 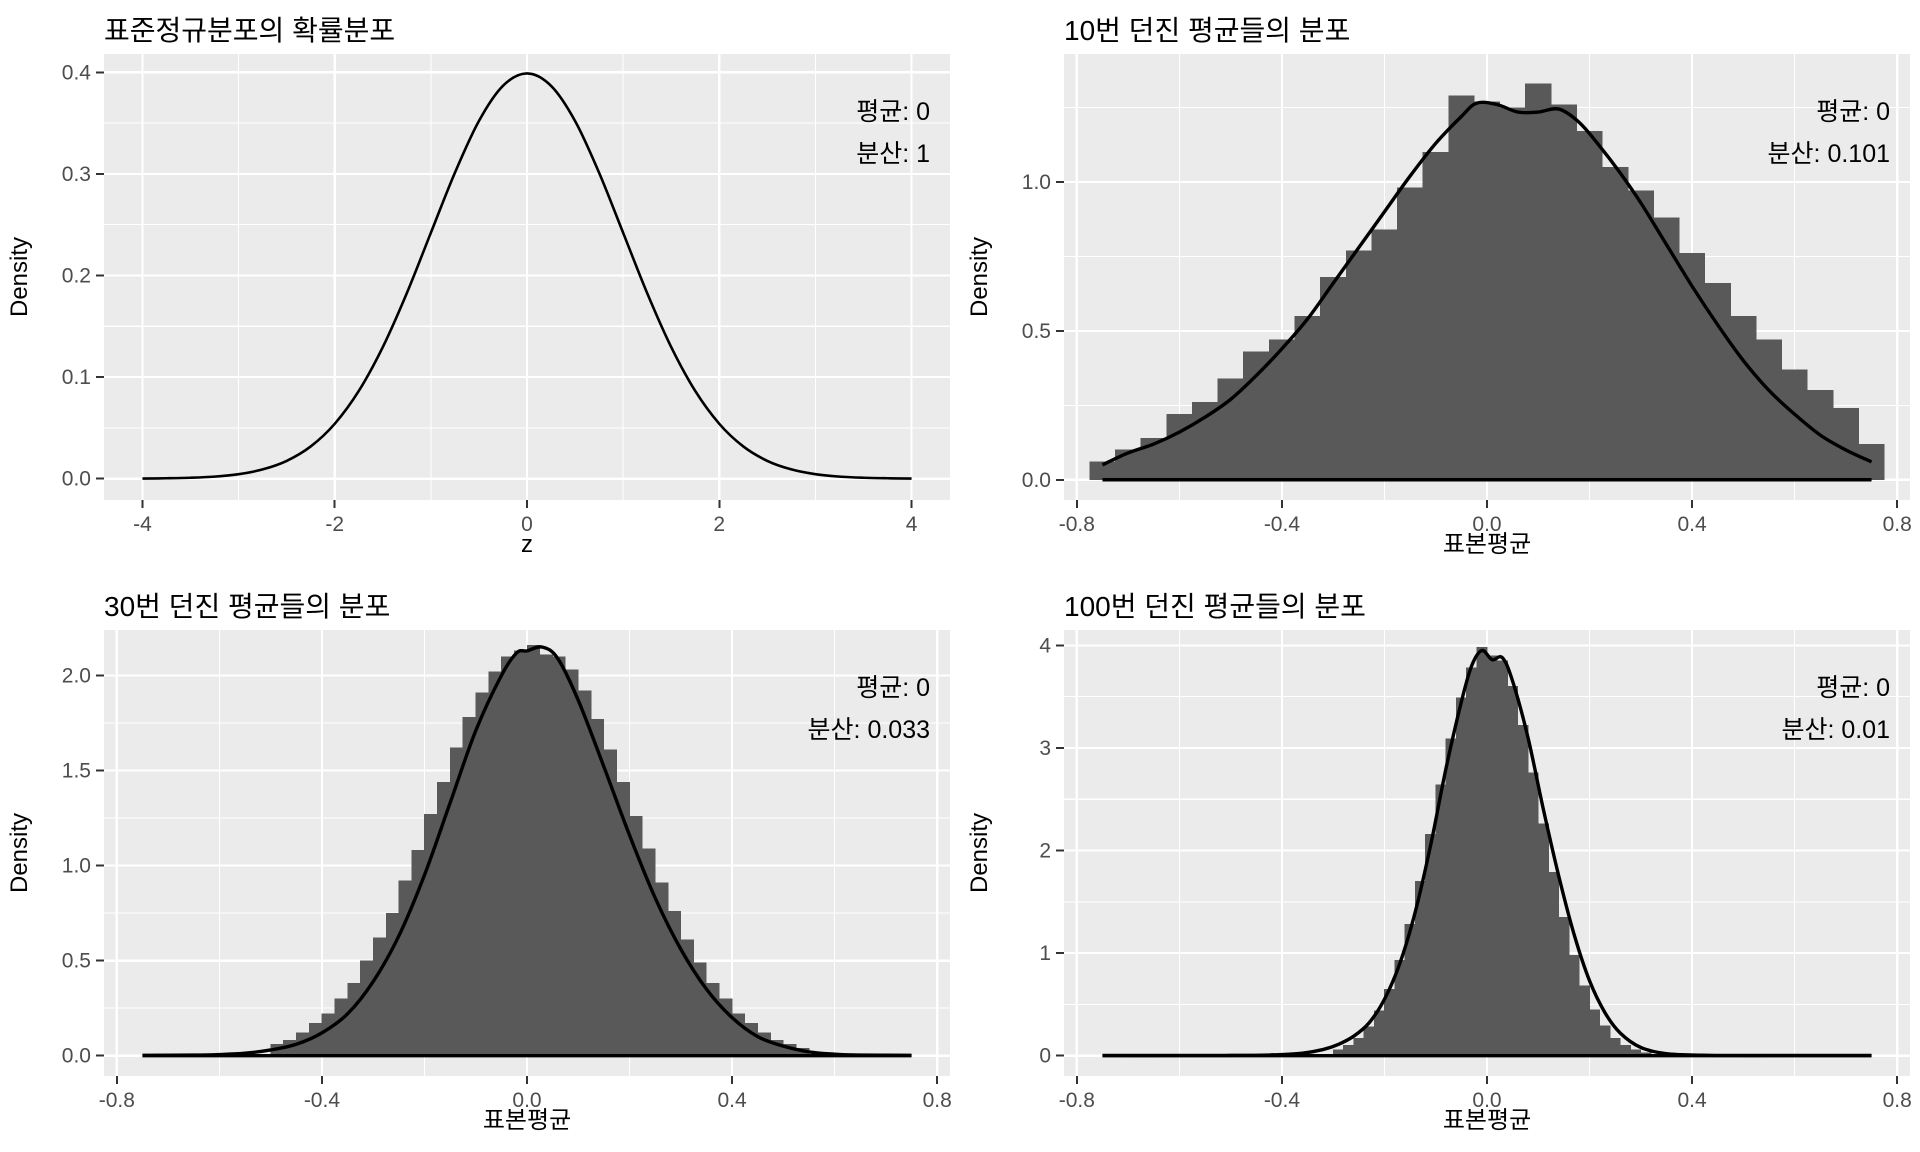 What do you see at coordinates (869, 730) in the screenshot?
I see `variance-annotation: 분산: 0.033` at bounding box center [869, 730].